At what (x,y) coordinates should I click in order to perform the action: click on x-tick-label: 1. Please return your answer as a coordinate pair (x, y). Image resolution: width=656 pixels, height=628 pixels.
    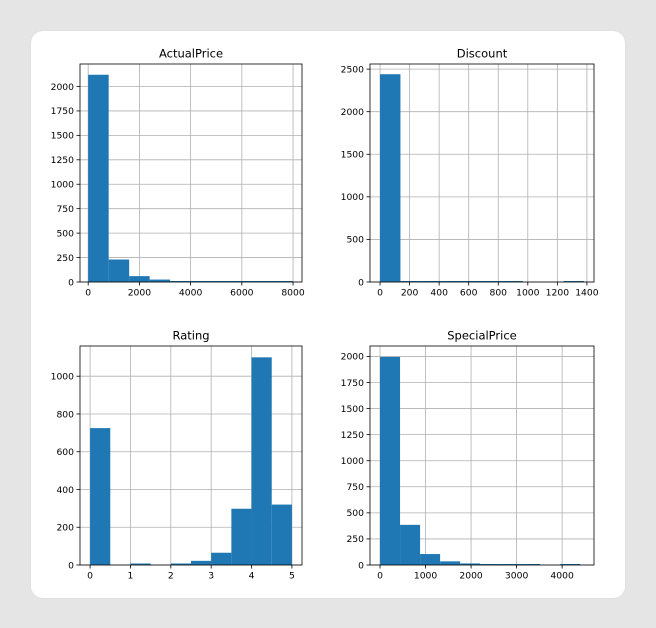
    Looking at the image, I should click on (131, 576).